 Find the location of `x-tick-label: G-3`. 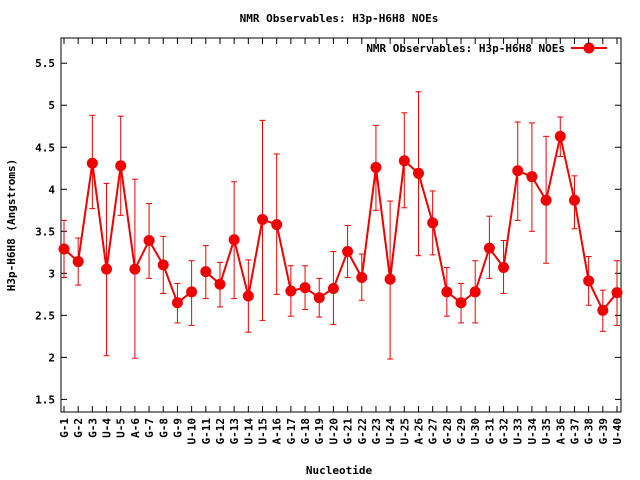

x-tick-label: G-3 is located at coordinates (92, 428).